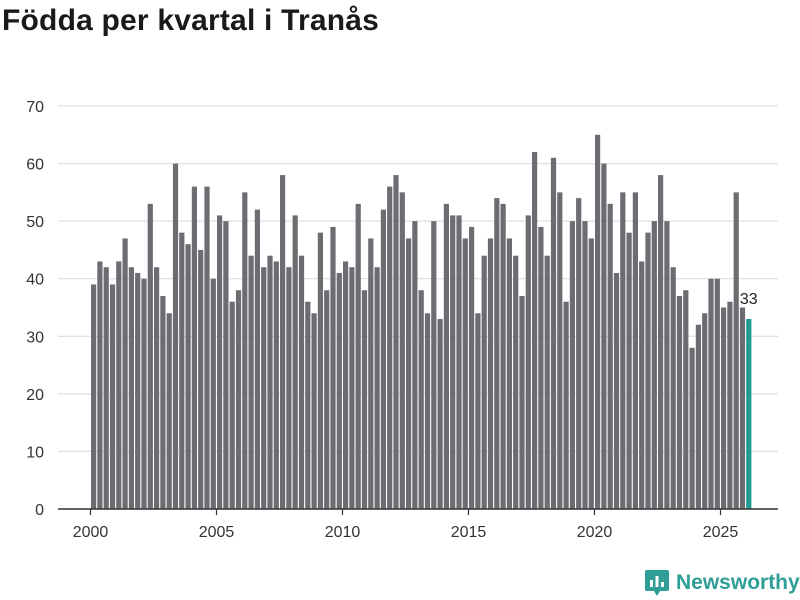 Image resolution: width=800 pixels, height=600 pixels. I want to click on chart-title: Födda per kvartal i Tranås, so click(191, 20).